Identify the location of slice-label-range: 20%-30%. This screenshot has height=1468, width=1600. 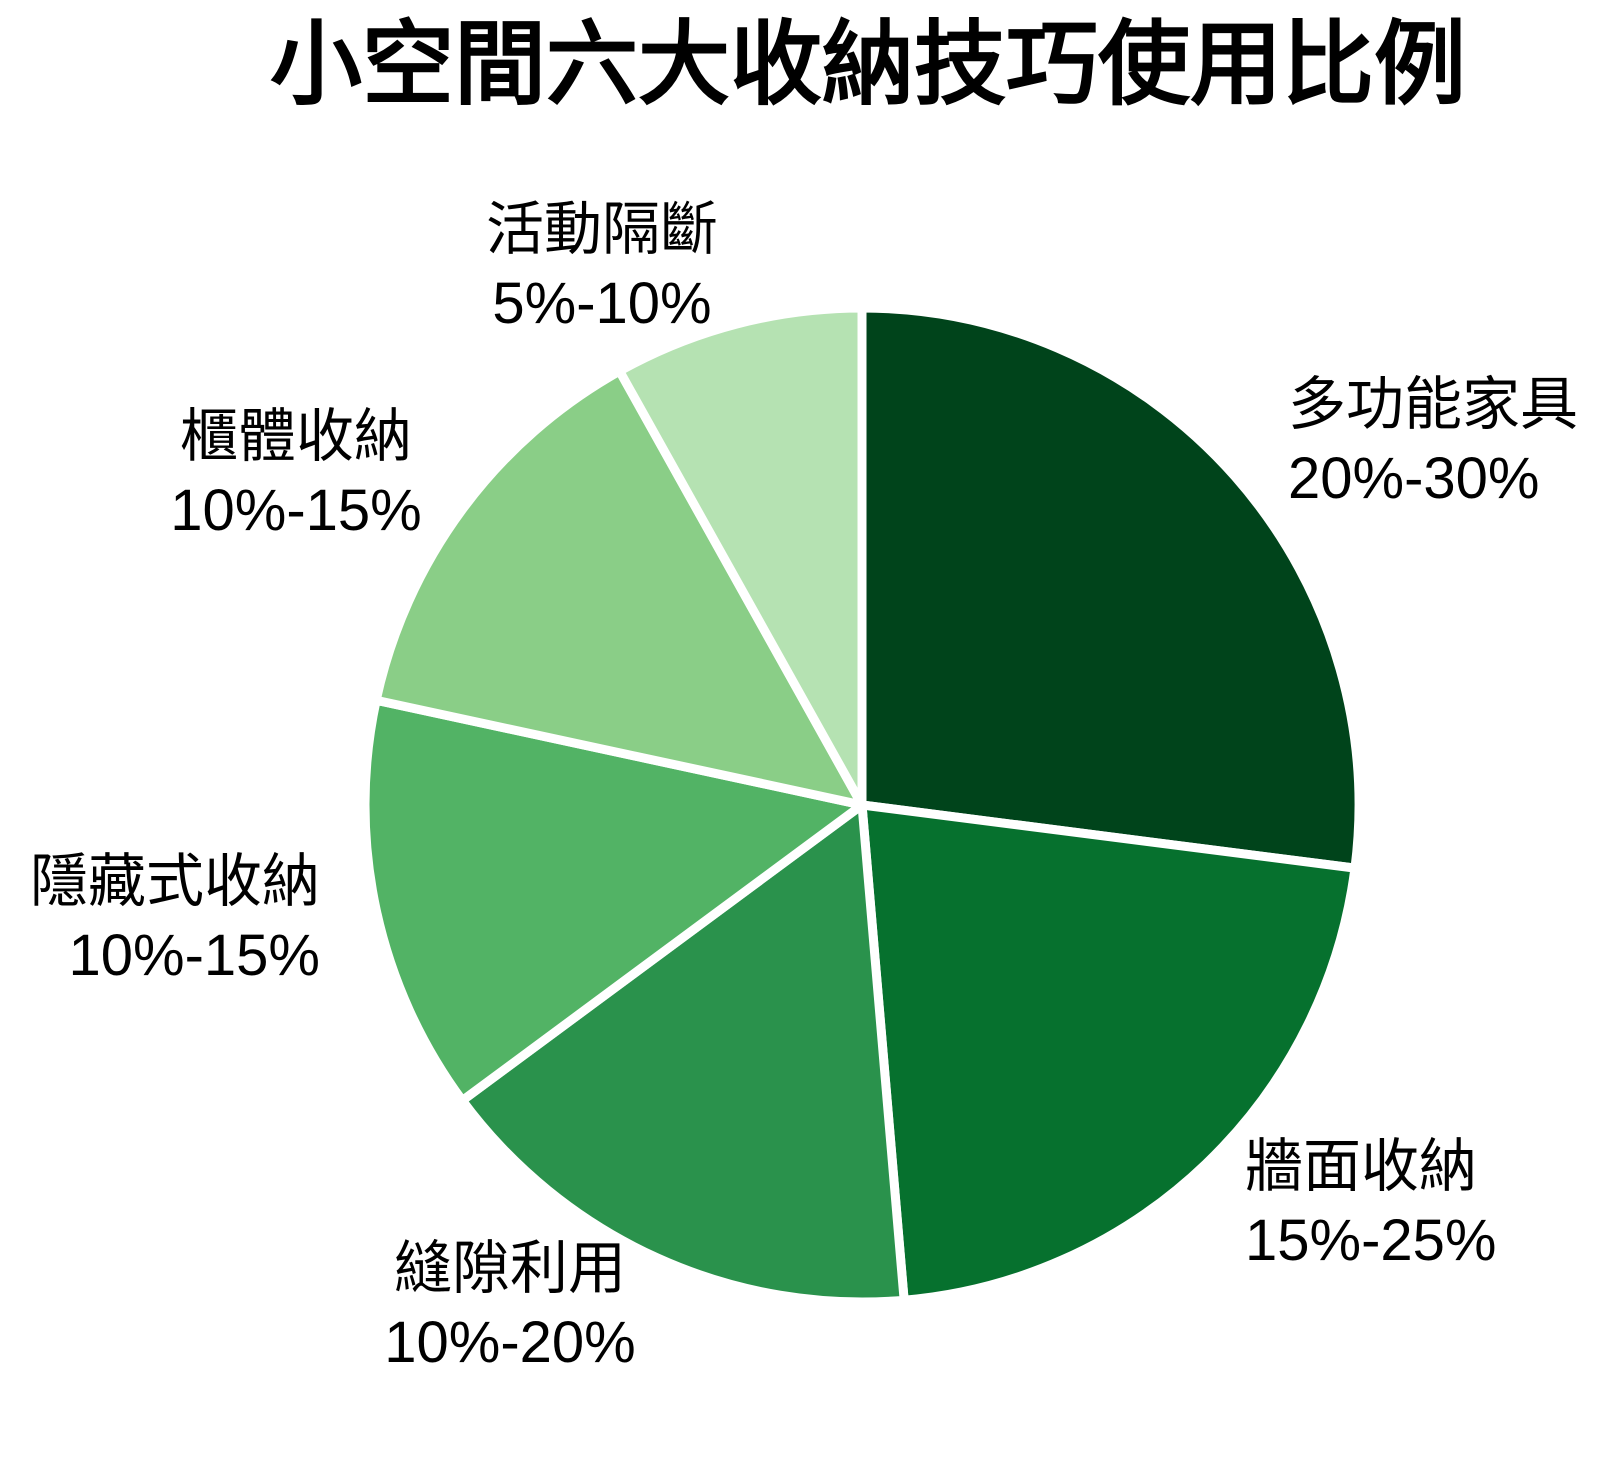
(1414, 478).